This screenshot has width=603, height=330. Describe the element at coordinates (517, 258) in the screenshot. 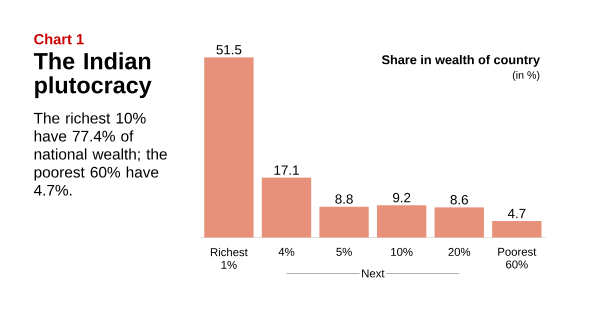

I see `x-tick-label: Poorest 60%` at that location.